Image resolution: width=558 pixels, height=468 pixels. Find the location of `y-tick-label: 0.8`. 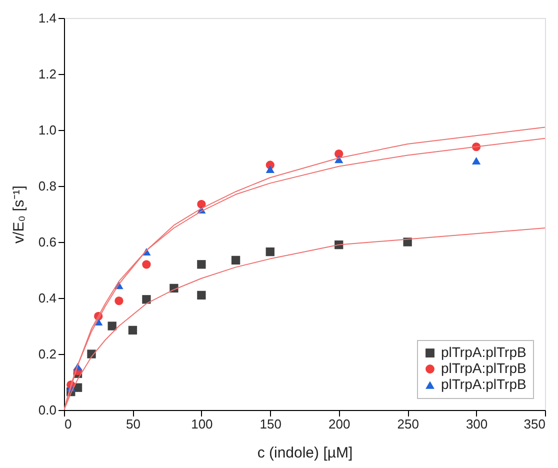

y-tick-label: 0.8 is located at coordinates (47, 186).